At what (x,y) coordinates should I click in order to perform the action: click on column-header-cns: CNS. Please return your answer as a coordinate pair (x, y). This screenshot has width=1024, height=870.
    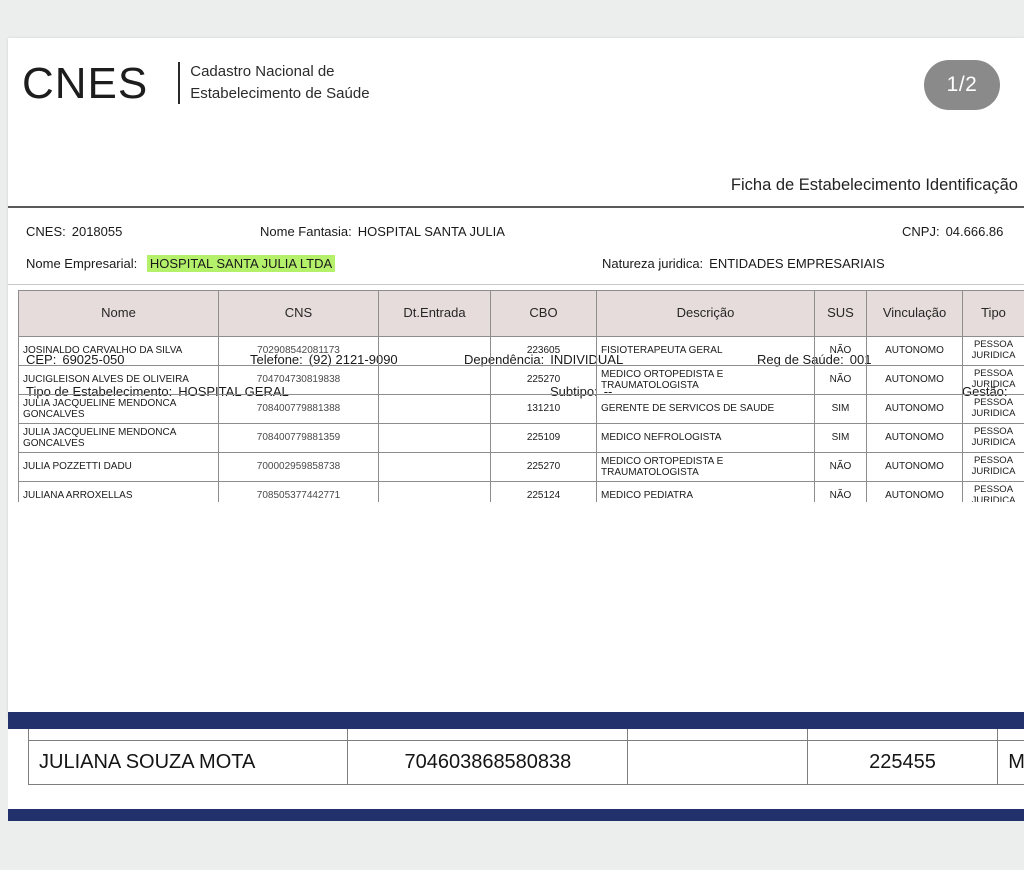
    Looking at the image, I should click on (298, 313).